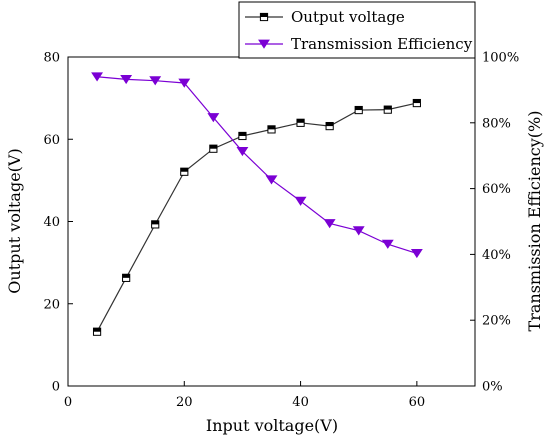 The width and height of the screenshot is (550, 441). What do you see at coordinates (496, 189) in the screenshot?
I see `y2-tick-label: 60%` at bounding box center [496, 189].